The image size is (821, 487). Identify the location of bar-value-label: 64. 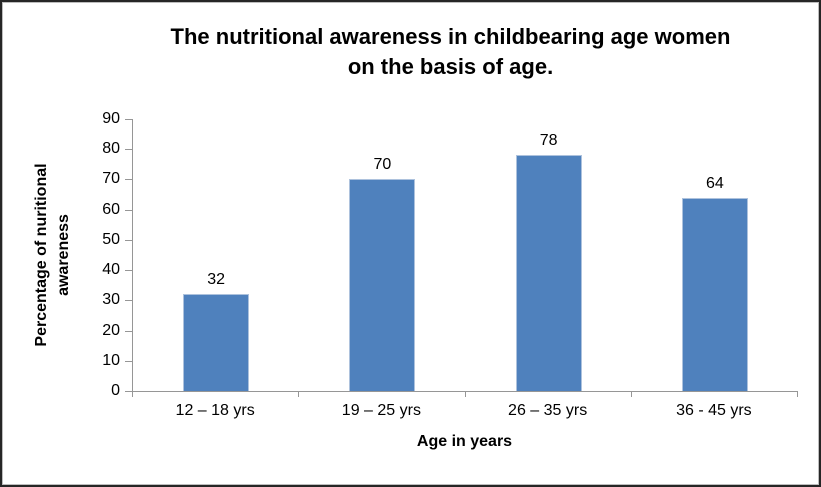
(714, 183).